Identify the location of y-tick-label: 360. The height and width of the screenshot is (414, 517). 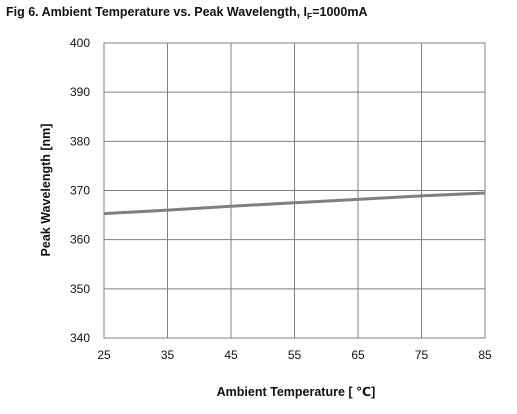
(80, 240).